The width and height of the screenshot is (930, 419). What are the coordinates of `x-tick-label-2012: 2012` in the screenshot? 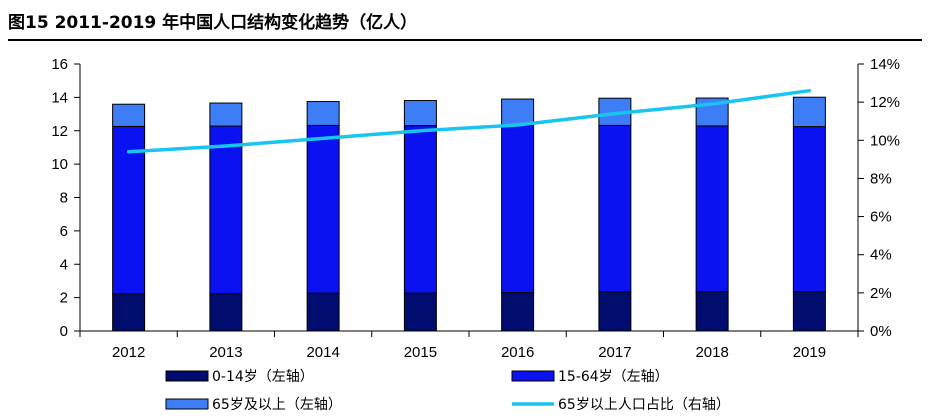 It's located at (128, 352).